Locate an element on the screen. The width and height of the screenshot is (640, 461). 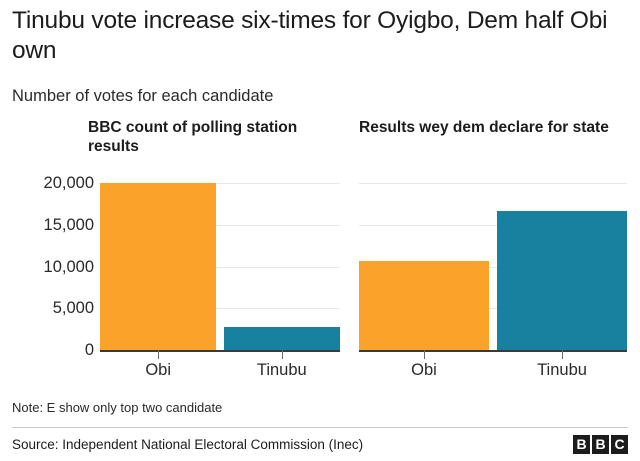
bar-obi-bbc-count is located at coordinates (158, 266).